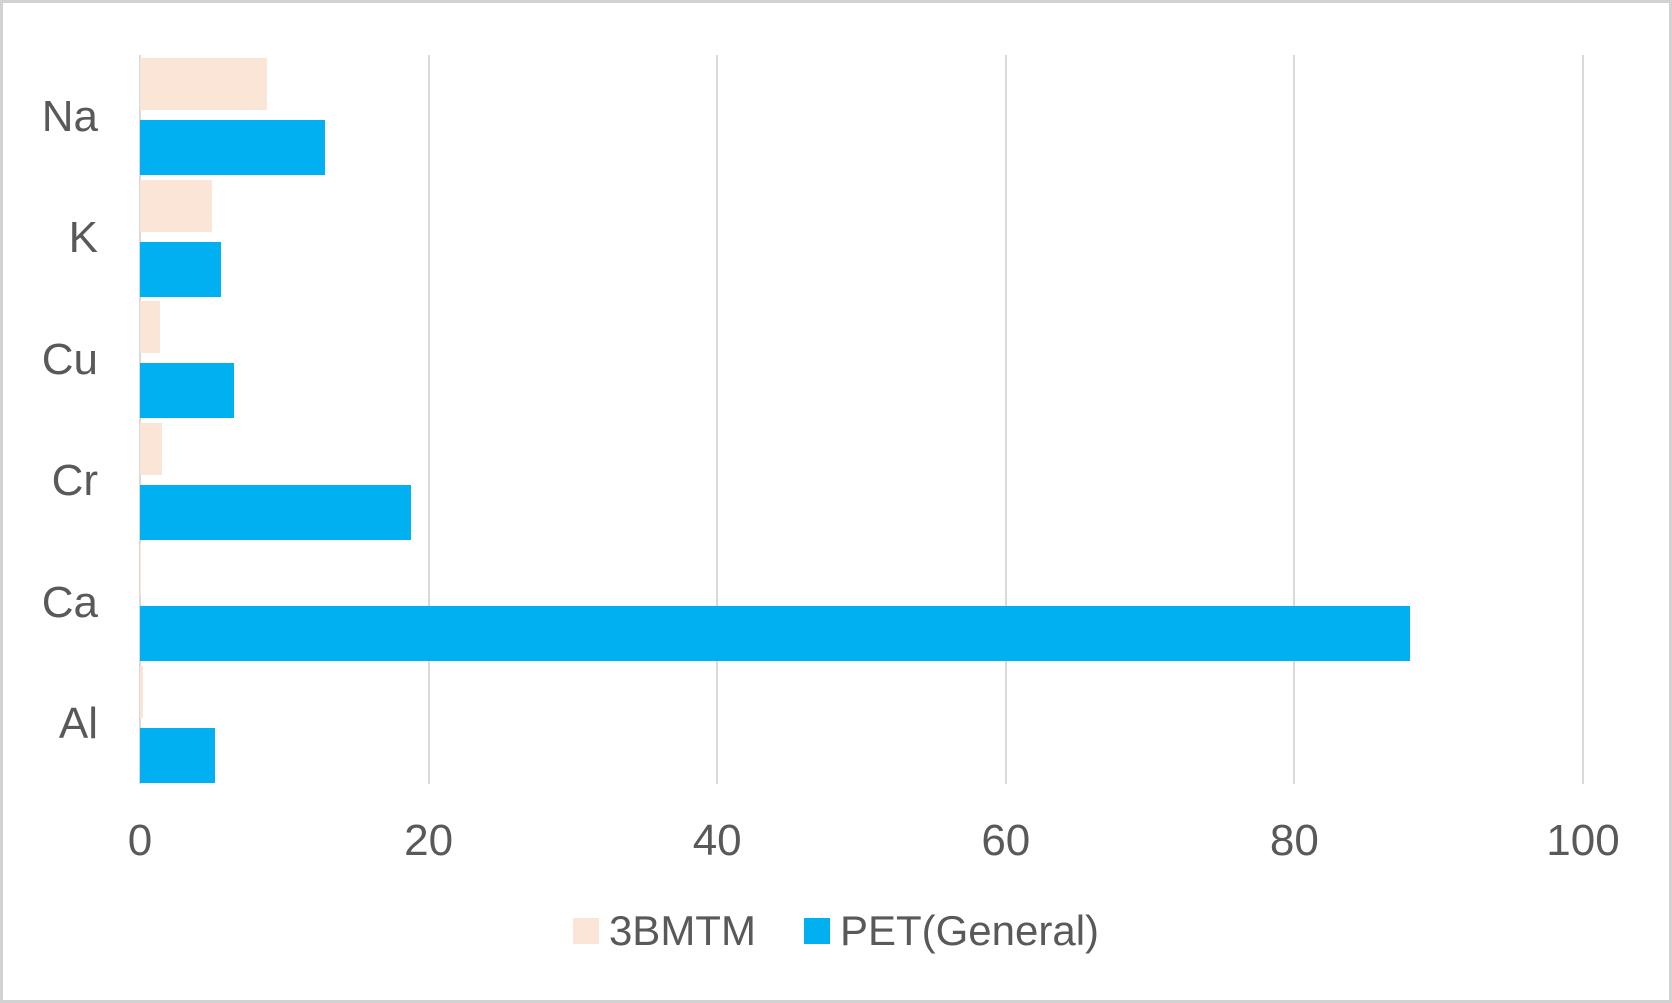  I want to click on legend-swatch-pet-general, so click(816, 931).